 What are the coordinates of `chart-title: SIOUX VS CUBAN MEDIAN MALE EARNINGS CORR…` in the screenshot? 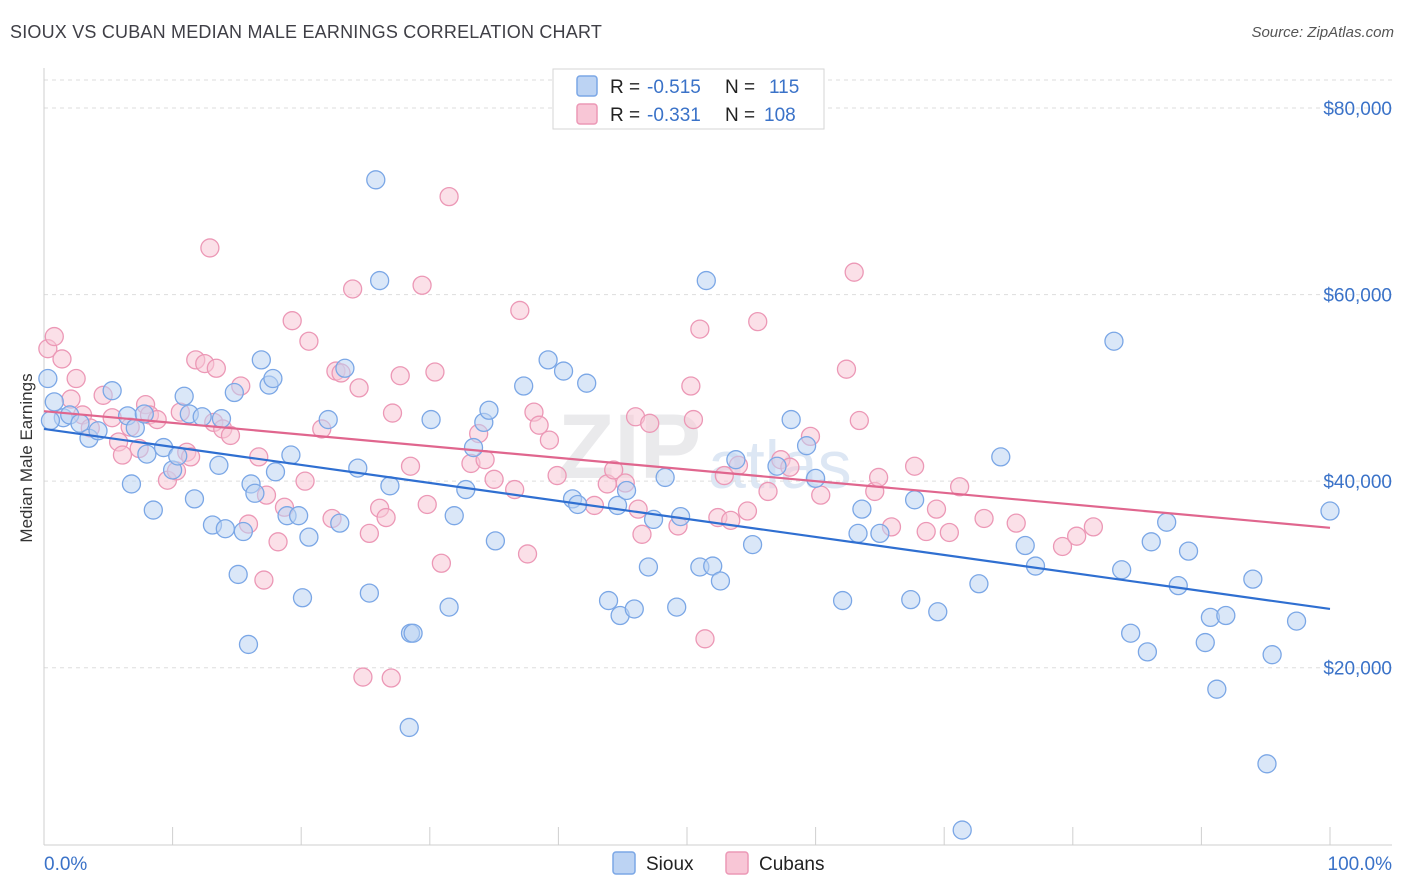 It's located at (306, 32).